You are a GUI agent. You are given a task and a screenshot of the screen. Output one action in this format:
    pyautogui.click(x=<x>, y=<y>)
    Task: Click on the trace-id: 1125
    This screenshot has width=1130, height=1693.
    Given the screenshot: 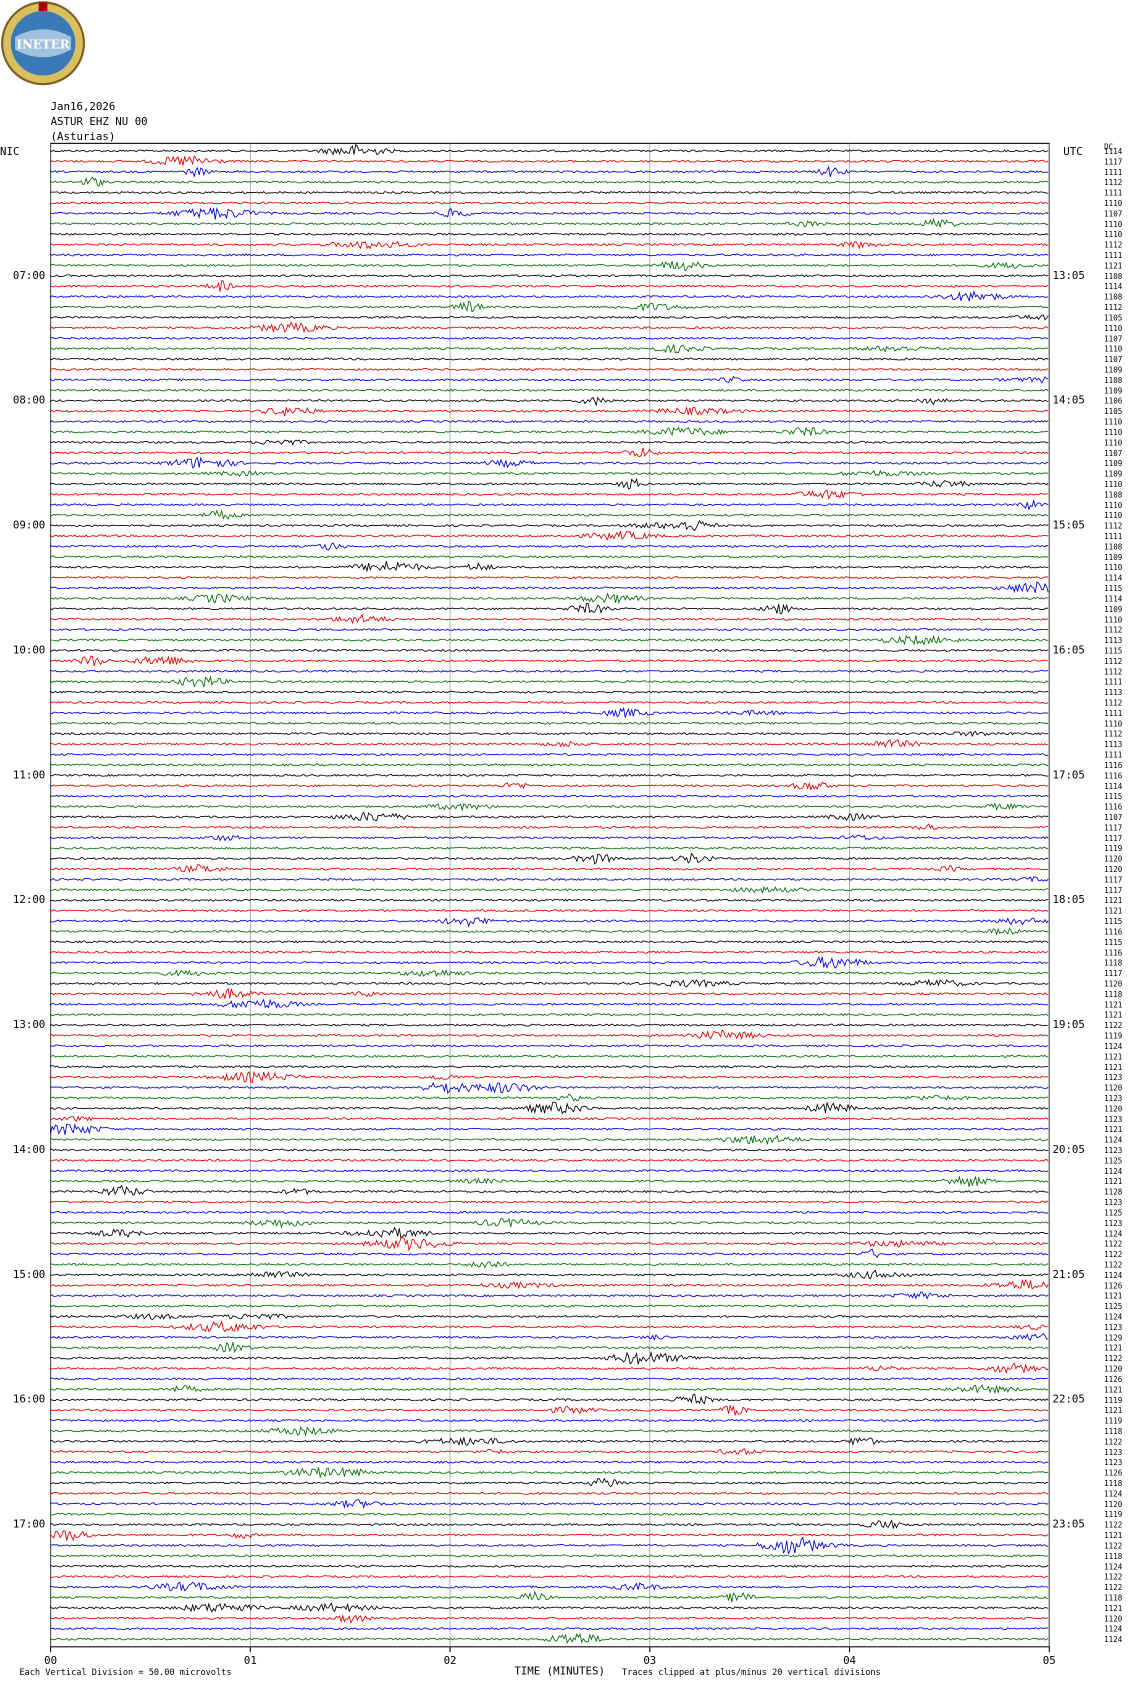 What is the action you would take?
    pyautogui.click(x=1113, y=1212)
    